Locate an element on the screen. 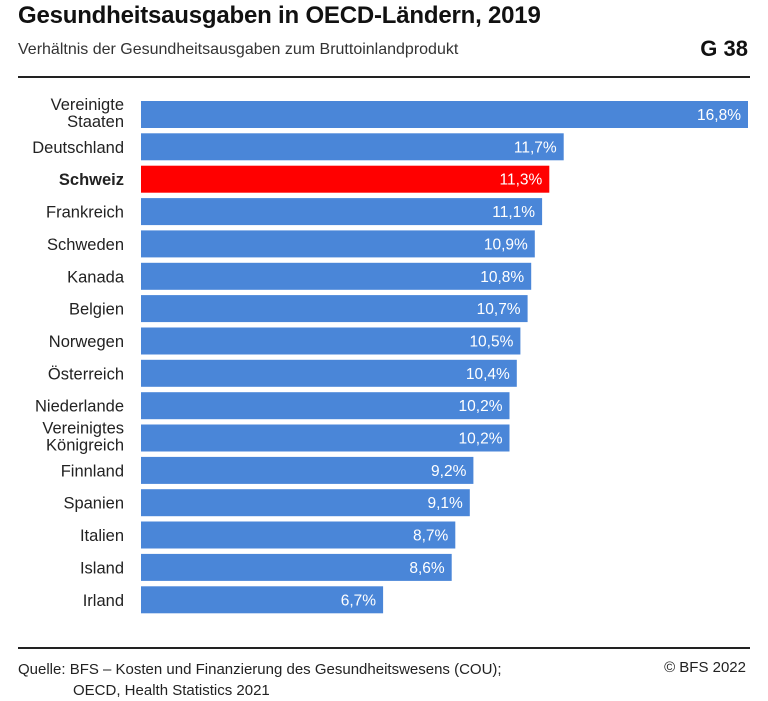  bar-norwegen is located at coordinates (331, 341).